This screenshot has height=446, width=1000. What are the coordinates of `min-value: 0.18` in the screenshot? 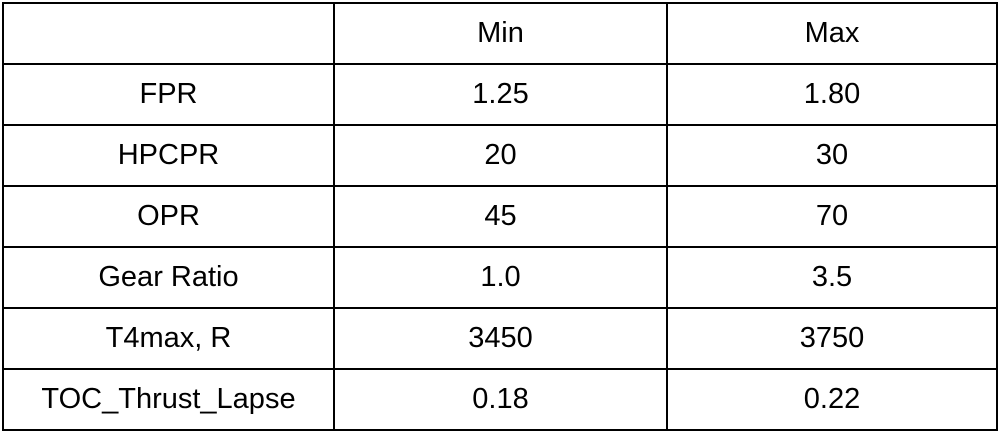 It's located at (500, 399).